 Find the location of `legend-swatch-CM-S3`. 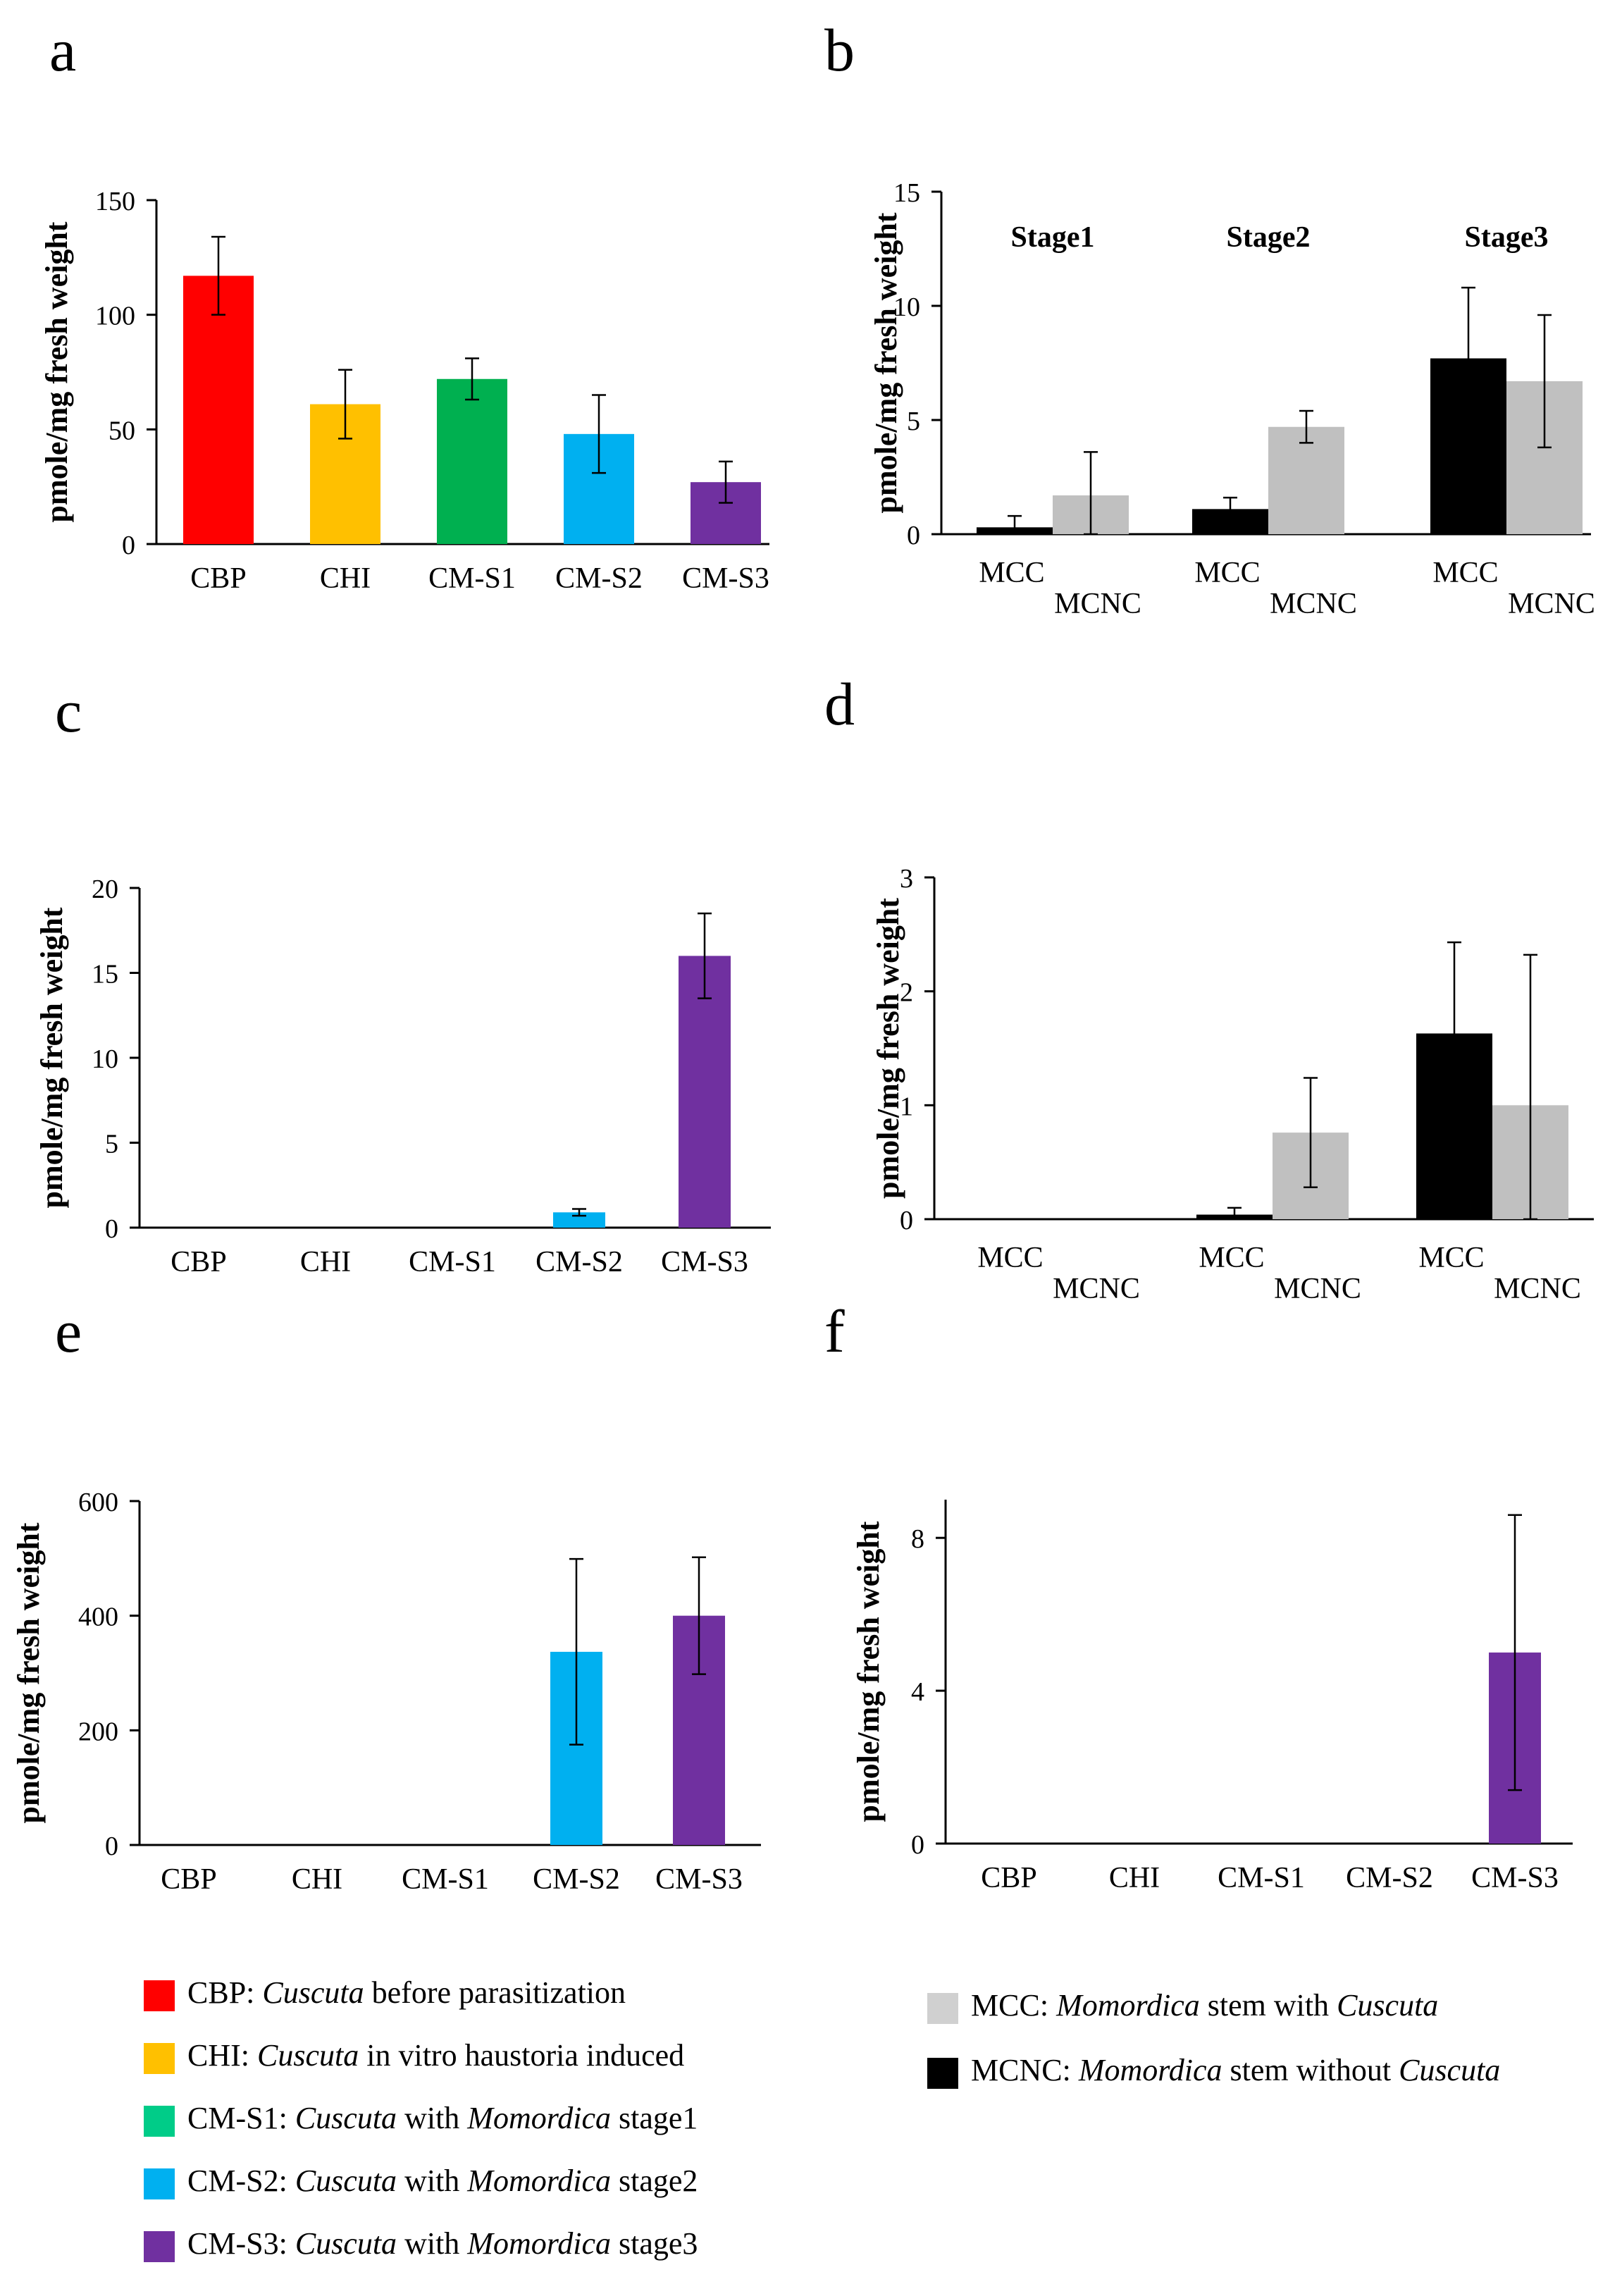

legend-swatch-CM-S3 is located at coordinates (159, 2246).